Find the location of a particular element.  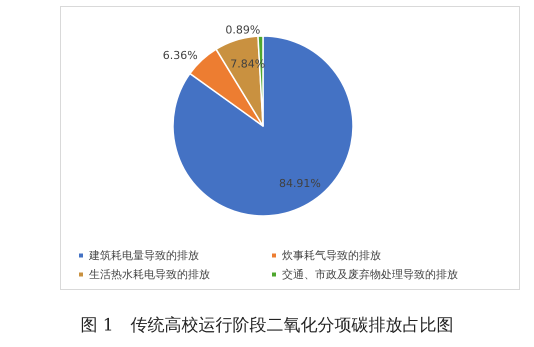

legend-label: 生活热水耗电导致的排放 is located at coordinates (149, 274).